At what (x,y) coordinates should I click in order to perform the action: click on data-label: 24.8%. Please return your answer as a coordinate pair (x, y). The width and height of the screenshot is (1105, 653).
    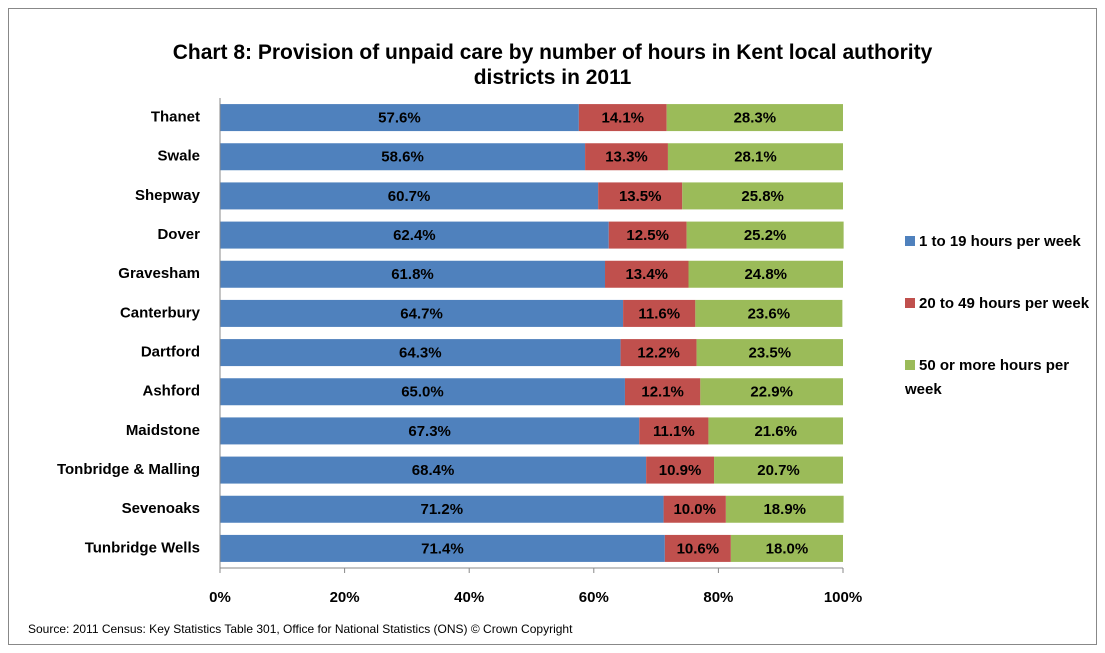
    Looking at the image, I should click on (765, 274).